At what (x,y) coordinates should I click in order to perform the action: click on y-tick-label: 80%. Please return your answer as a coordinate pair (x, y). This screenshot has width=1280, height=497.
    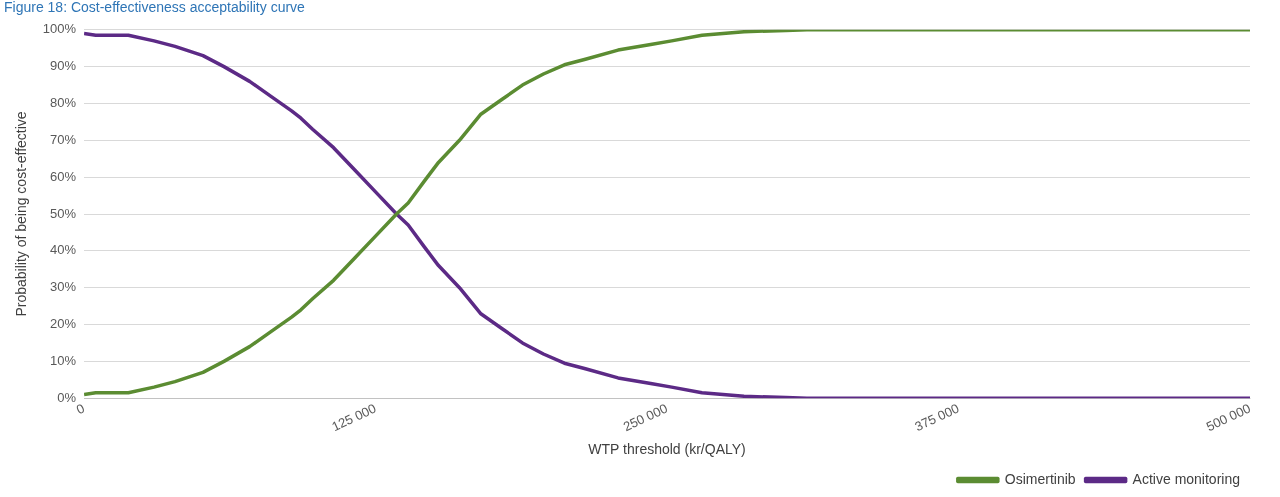
    Looking at the image, I should click on (63, 103).